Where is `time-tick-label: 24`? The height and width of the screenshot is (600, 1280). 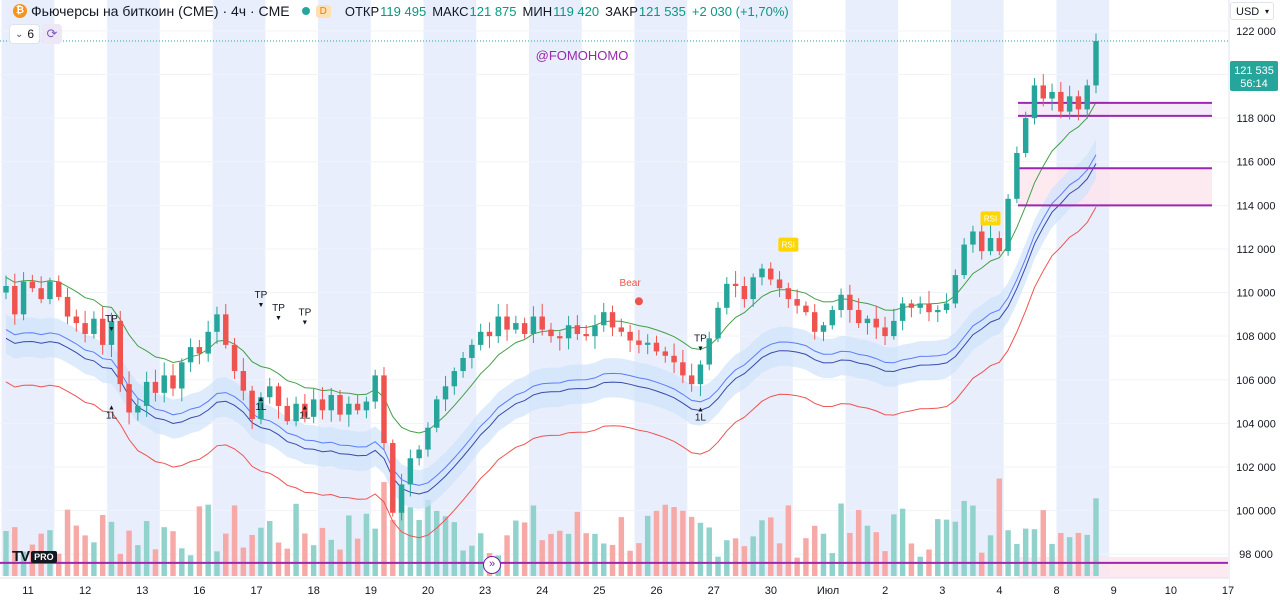 time-tick-label: 24 is located at coordinates (542, 591).